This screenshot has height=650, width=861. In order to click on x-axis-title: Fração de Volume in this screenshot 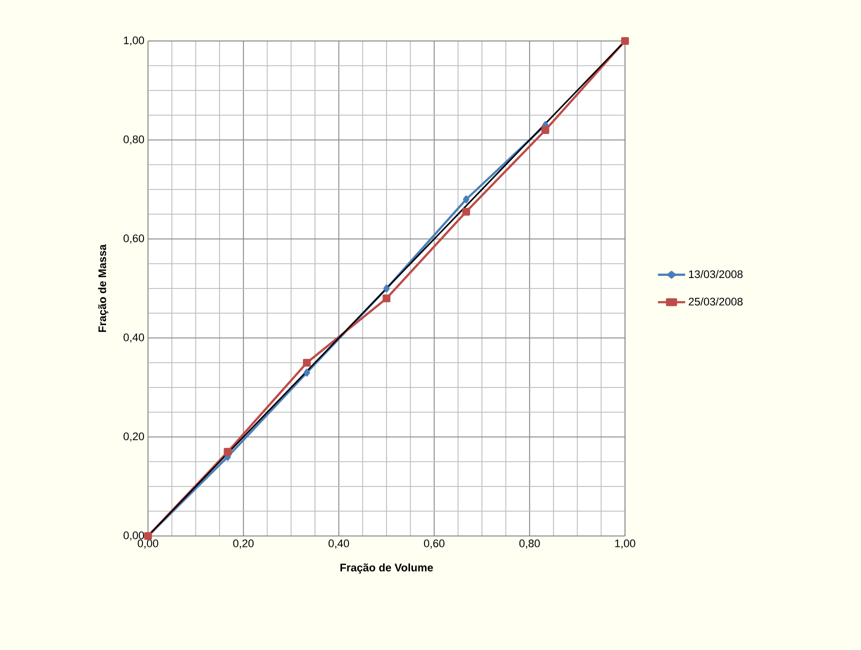, I will do `click(386, 568)`.